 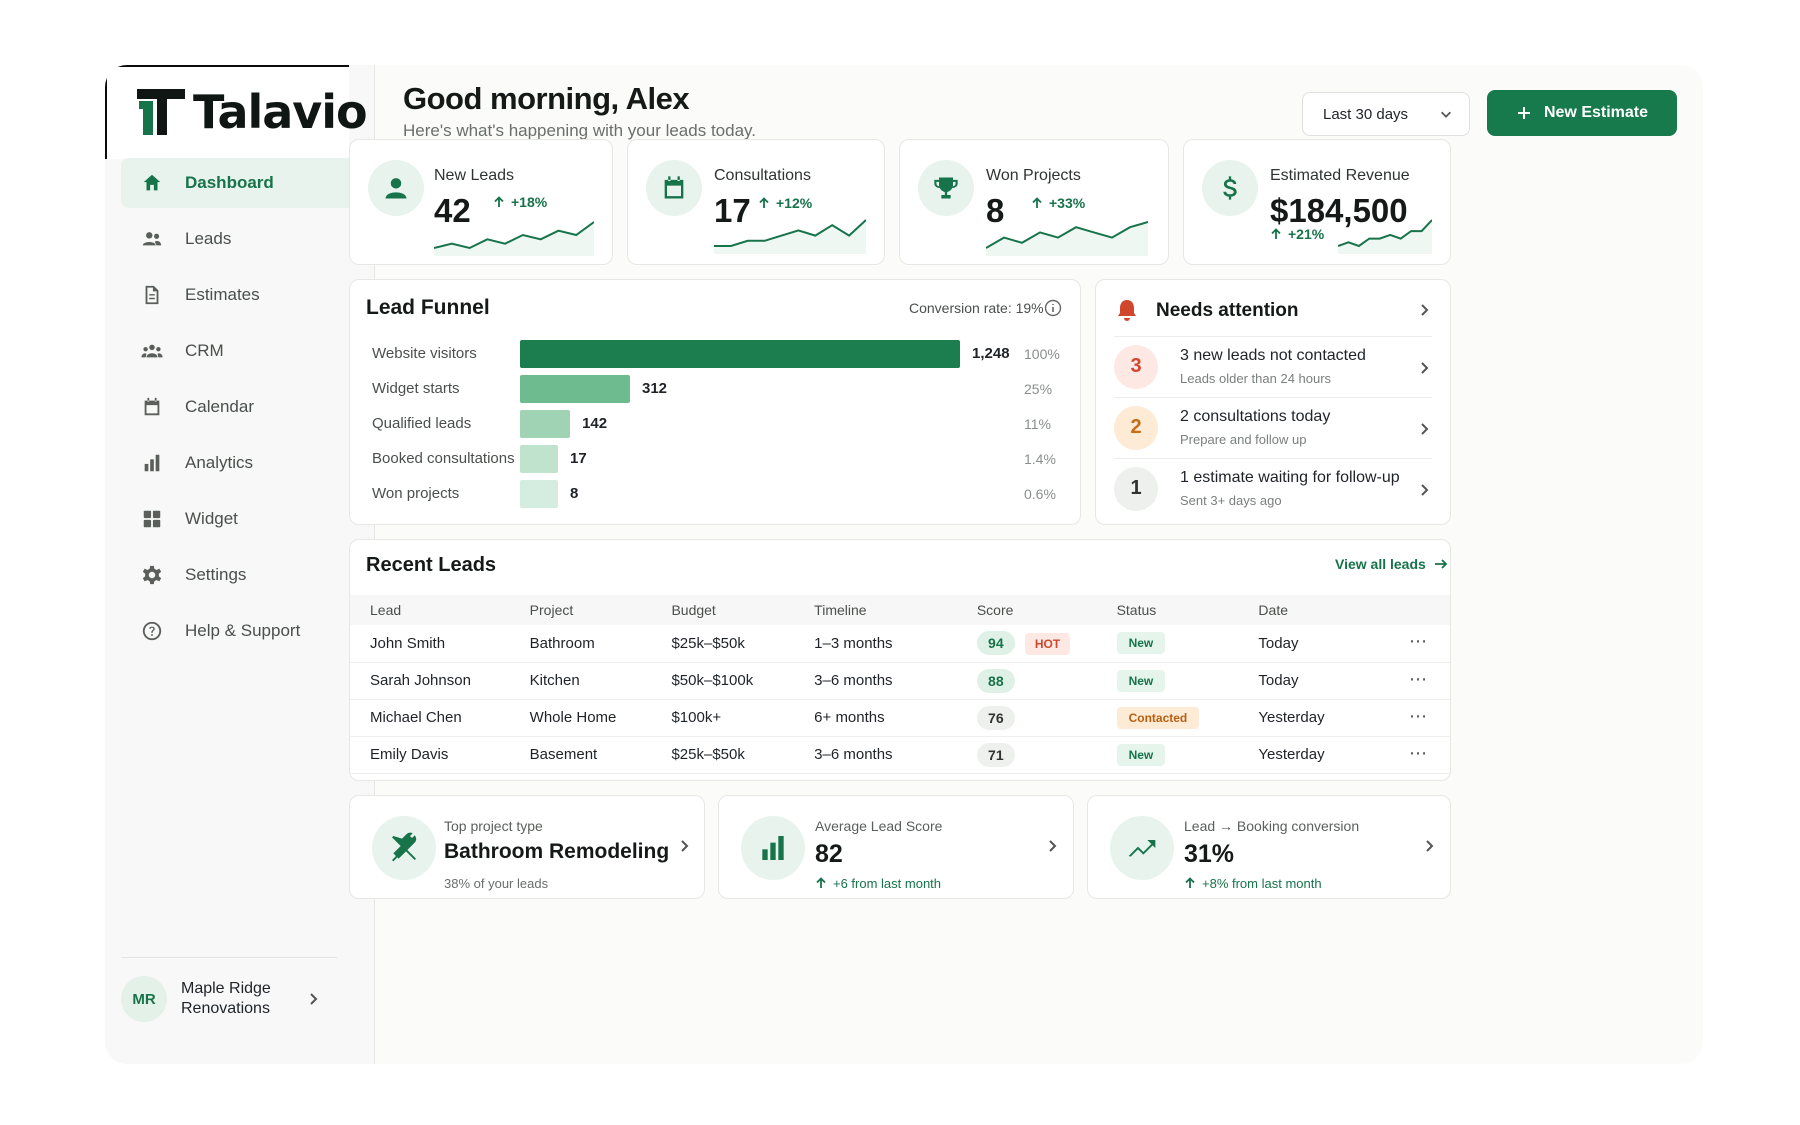 I want to click on stat-card-won-projects: Won Projects 8 +33%, so click(x=1034, y=202).